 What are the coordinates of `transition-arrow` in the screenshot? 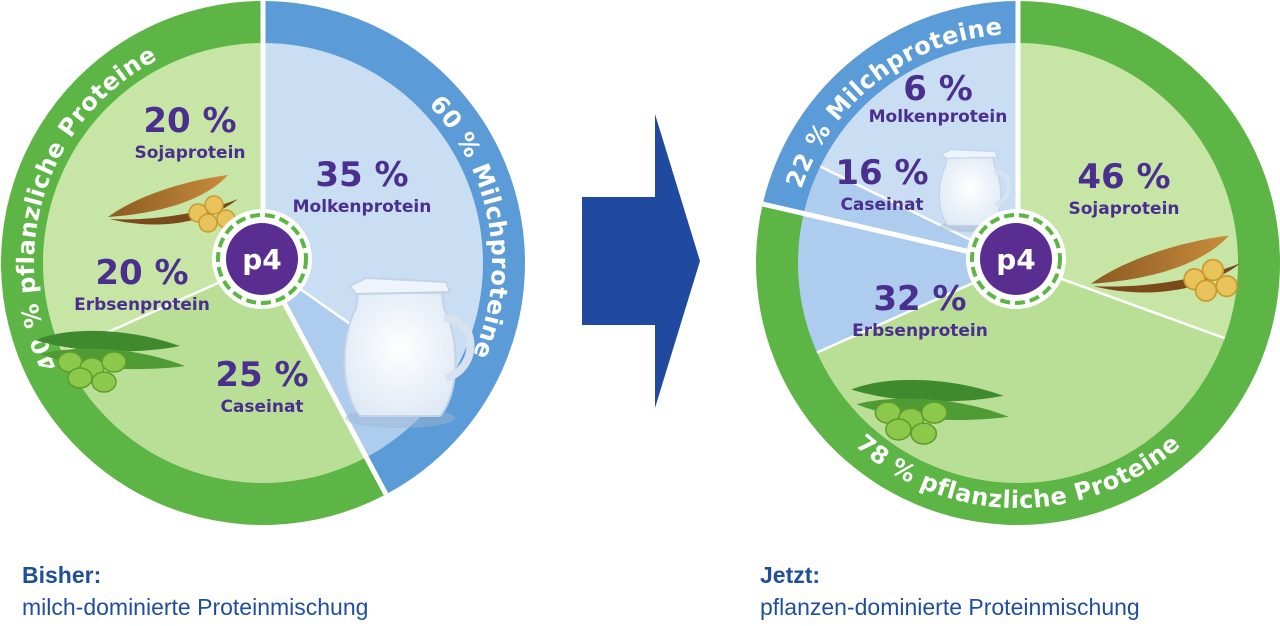 It's located at (641, 261).